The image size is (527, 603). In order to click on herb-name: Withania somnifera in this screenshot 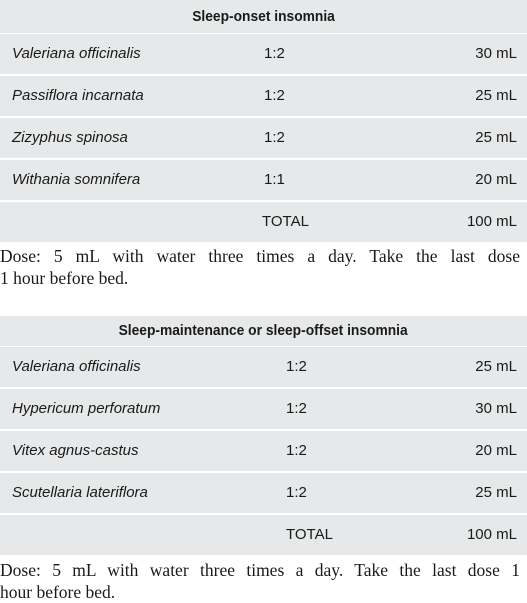, I will do `click(76, 179)`.